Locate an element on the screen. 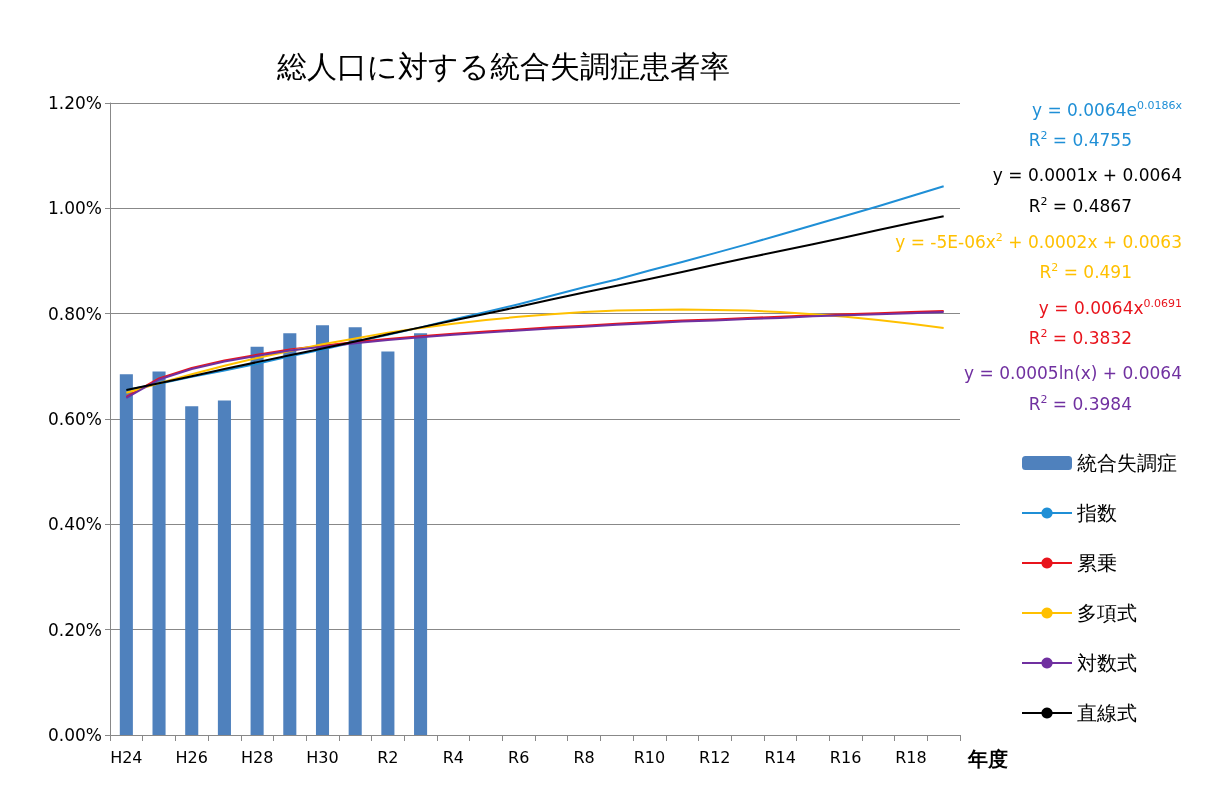 The width and height of the screenshot is (1210, 793). x-tick-label: R6 is located at coordinates (519, 757).